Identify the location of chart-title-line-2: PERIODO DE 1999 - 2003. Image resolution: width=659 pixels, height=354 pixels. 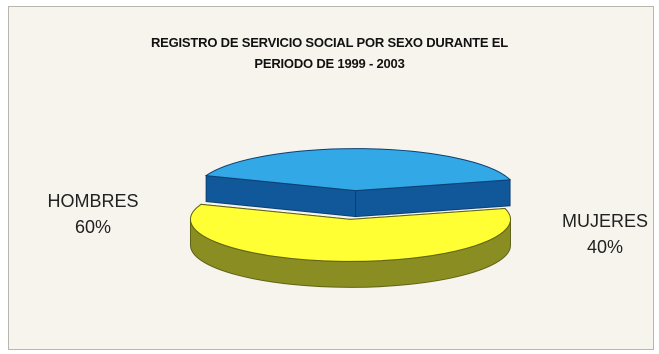
(329, 63).